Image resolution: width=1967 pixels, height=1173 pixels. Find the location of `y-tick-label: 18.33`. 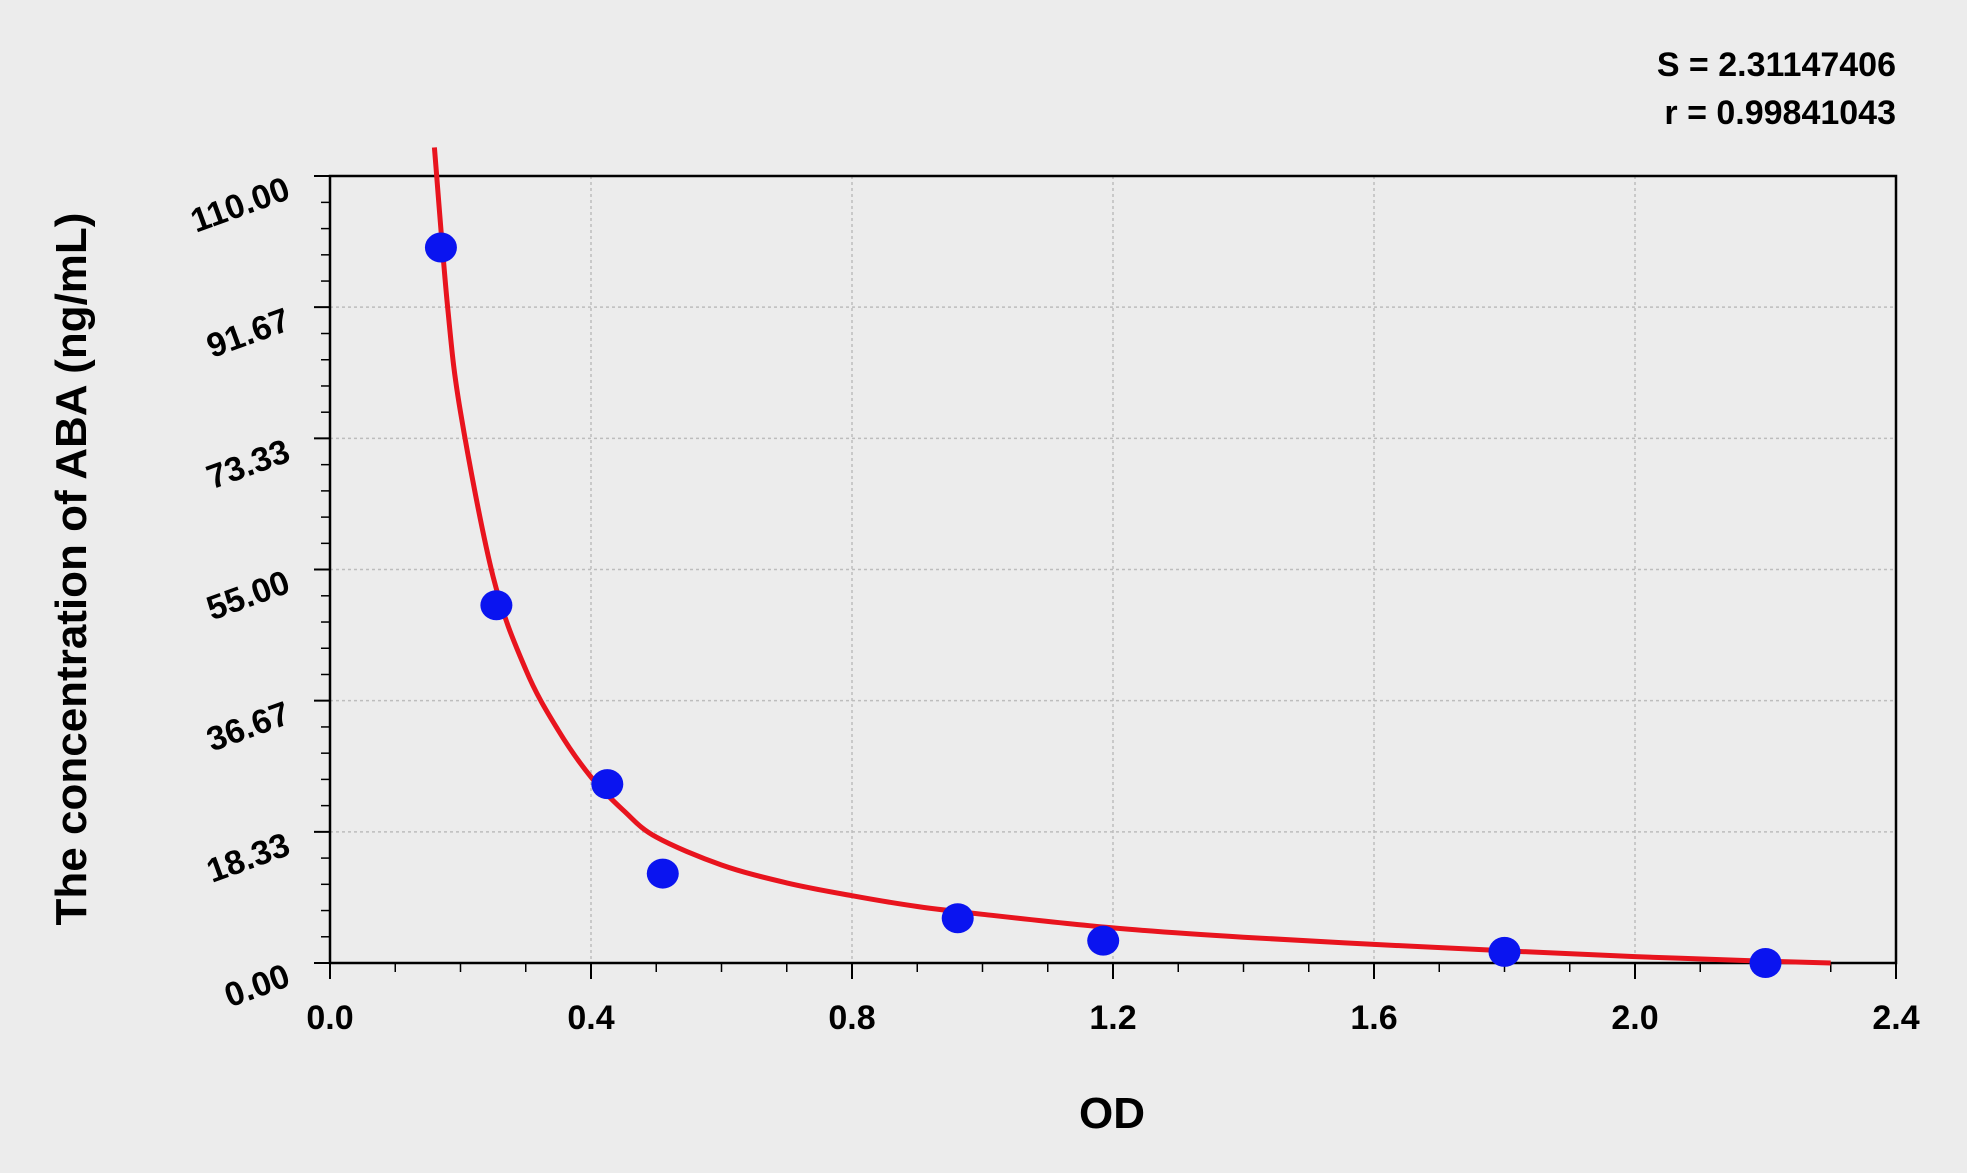

y-tick-label: 18.33 is located at coordinates (248, 858).